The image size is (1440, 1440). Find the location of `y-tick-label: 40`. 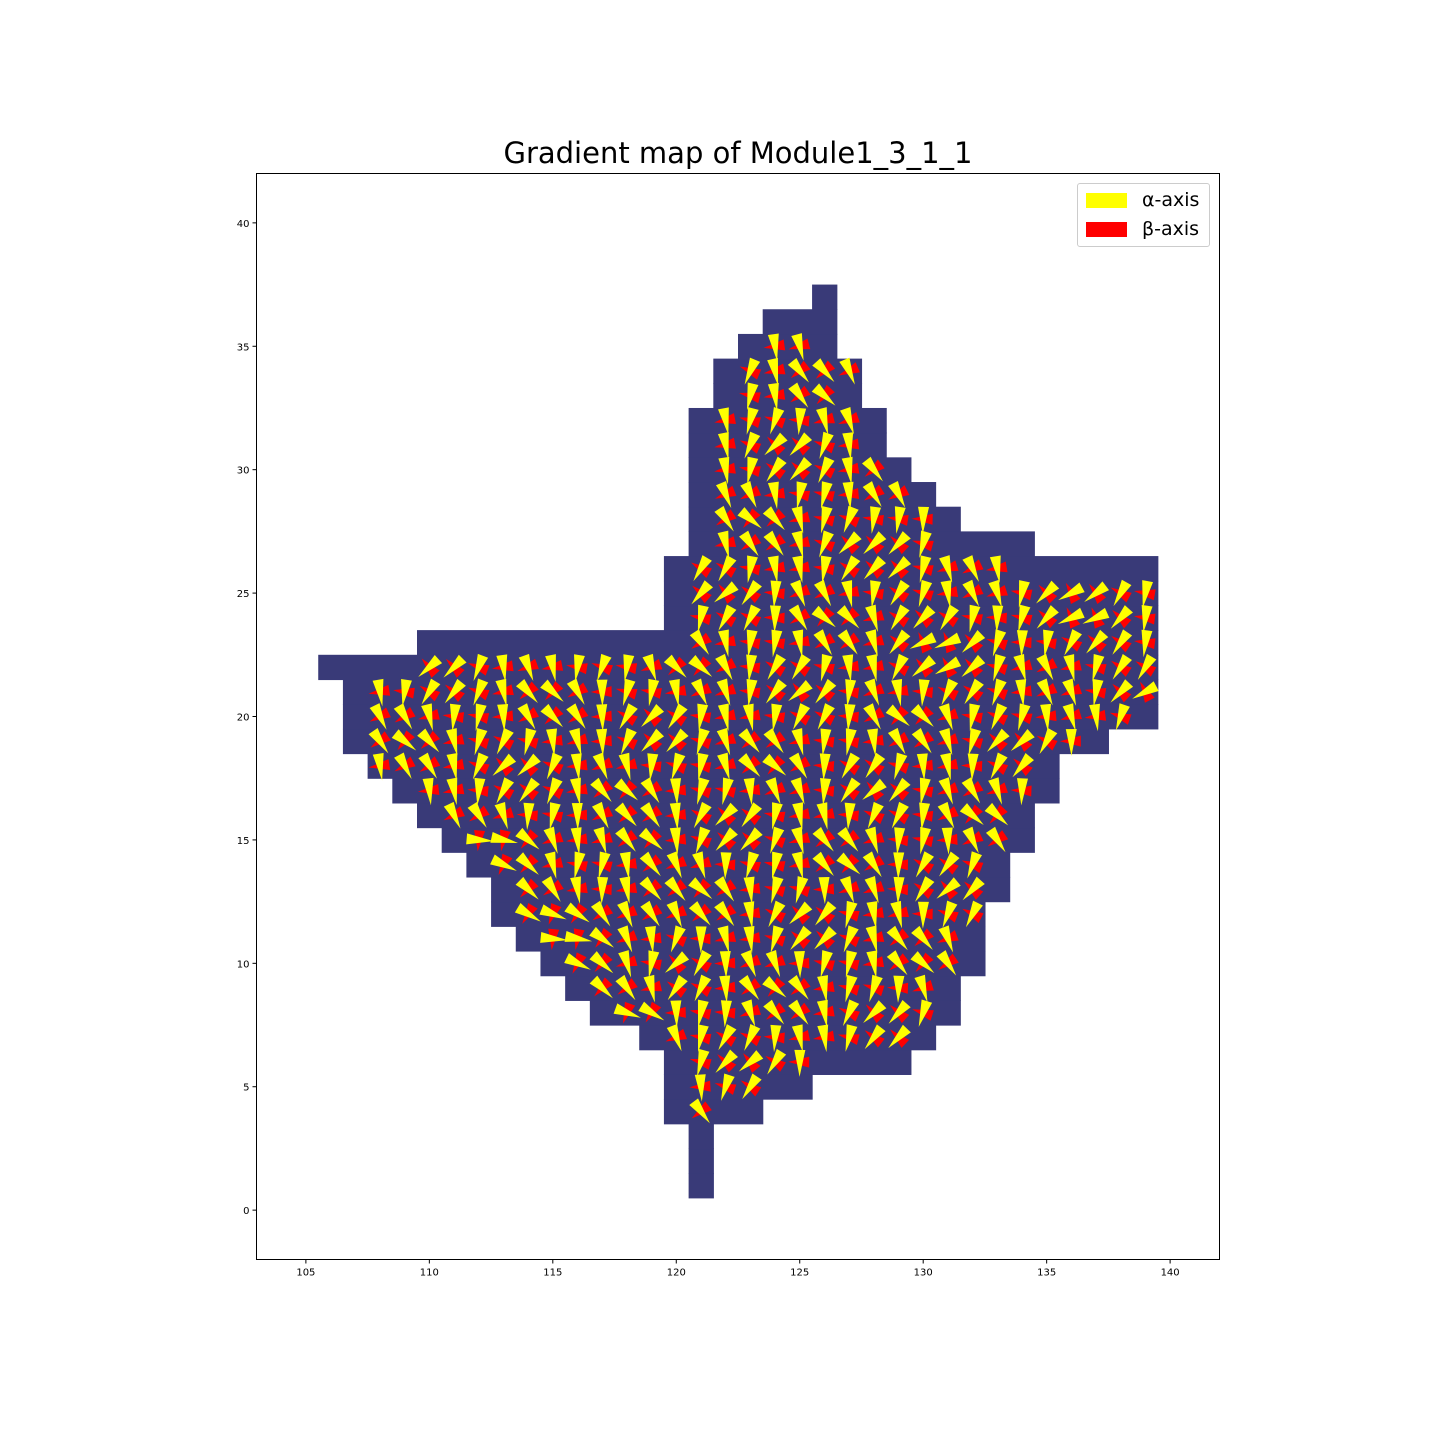

y-tick-label: 40 is located at coordinates (243, 224).